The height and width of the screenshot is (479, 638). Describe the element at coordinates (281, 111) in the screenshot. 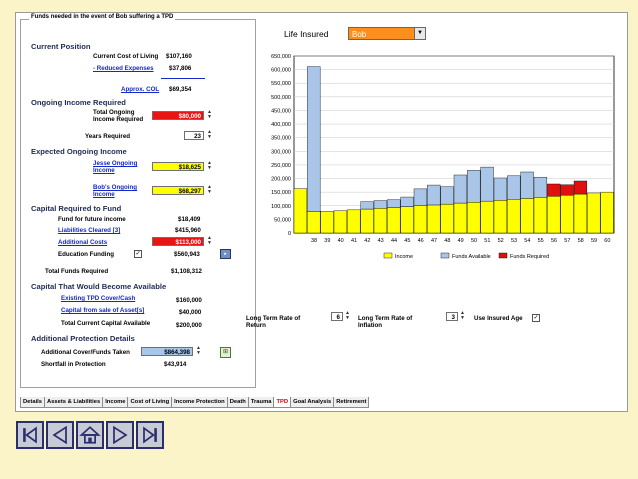

I see `y-tick-label: 450,000` at that location.